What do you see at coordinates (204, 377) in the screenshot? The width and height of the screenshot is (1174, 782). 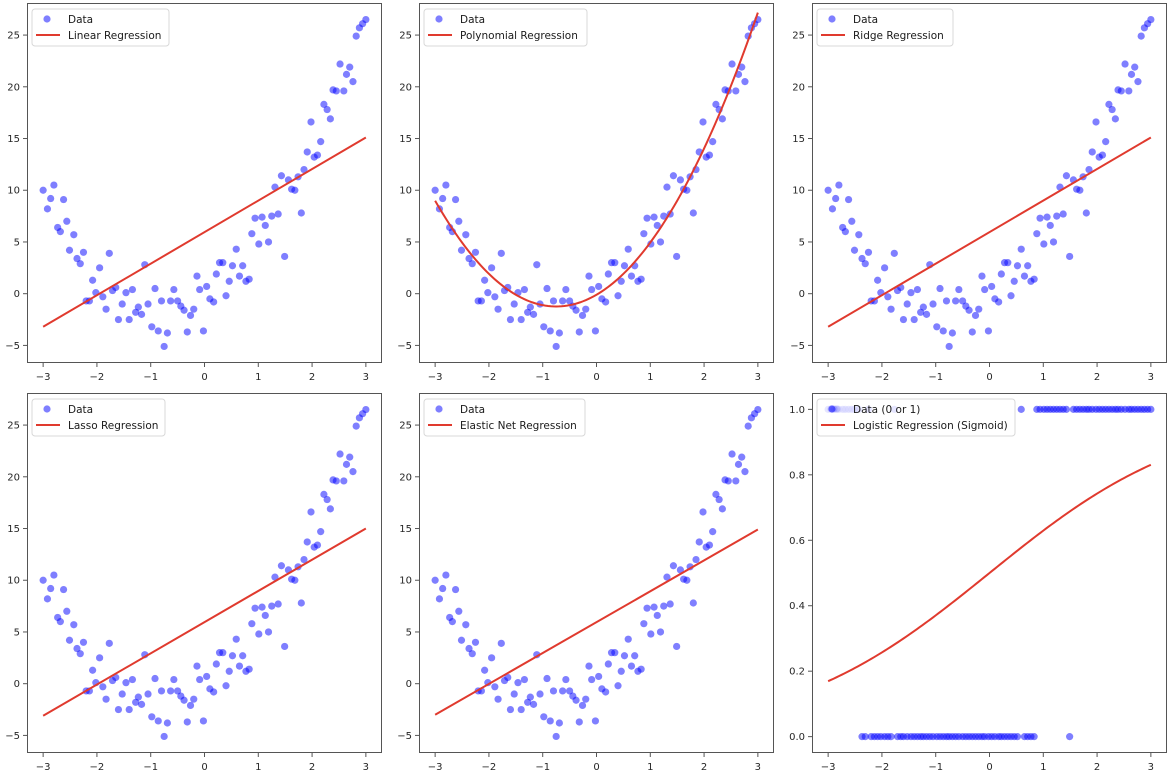 I see `x-tick-label: 0` at bounding box center [204, 377].